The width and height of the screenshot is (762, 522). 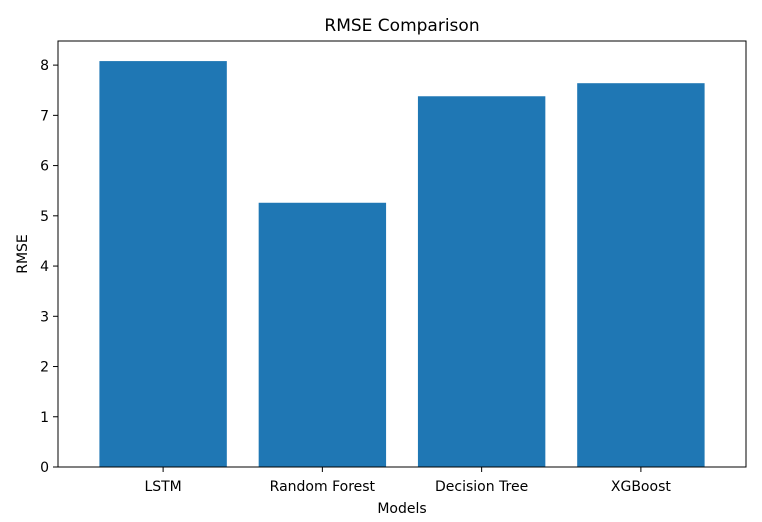 What do you see at coordinates (323, 487) in the screenshot?
I see `x-tick-label: Random Forest` at bounding box center [323, 487].